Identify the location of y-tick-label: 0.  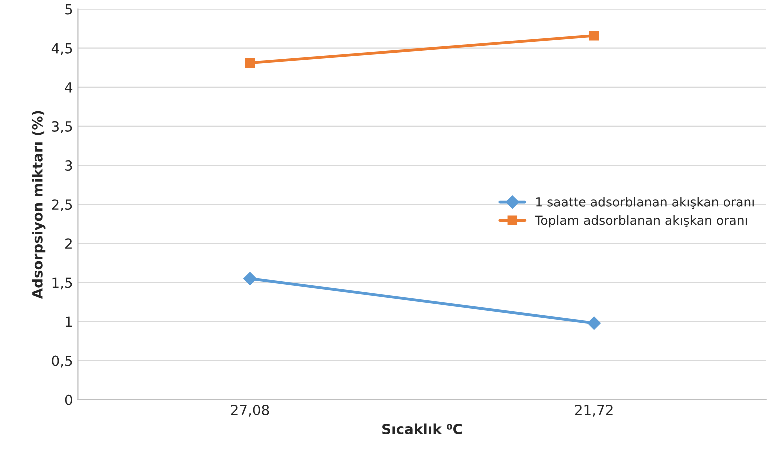
(68, 400).